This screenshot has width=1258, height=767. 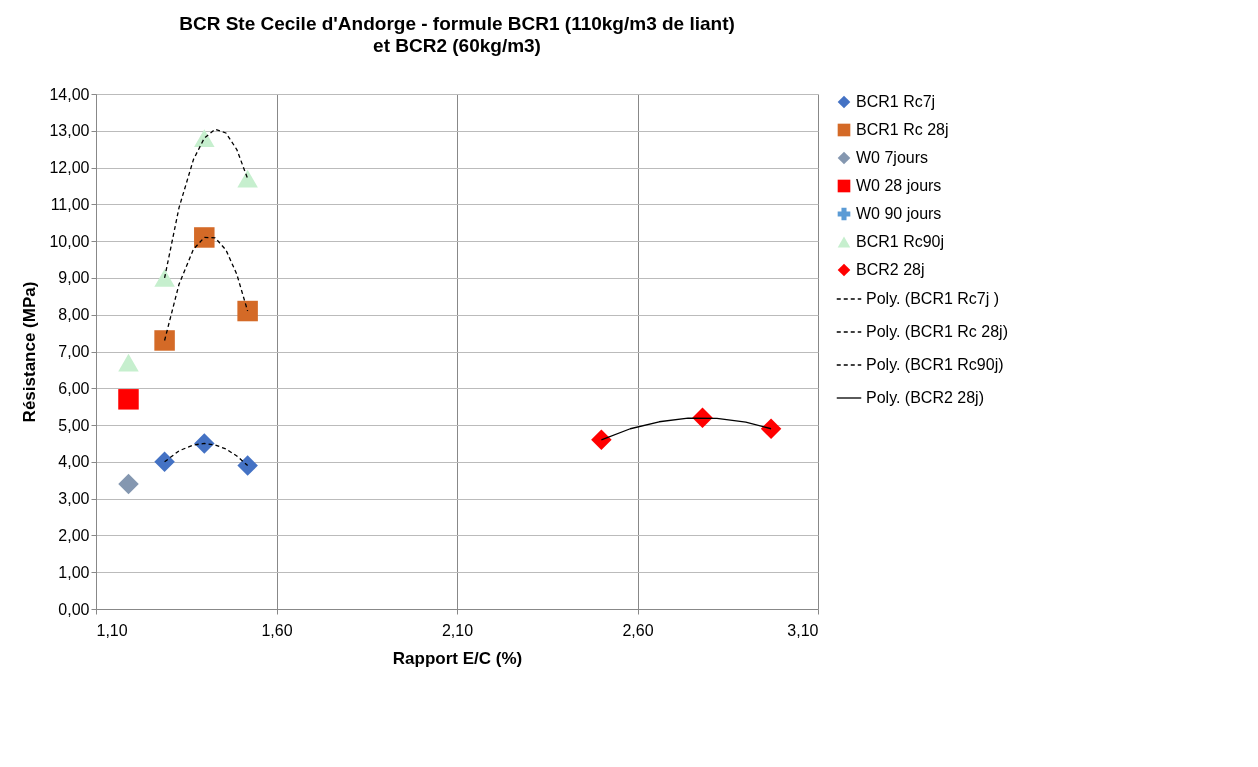 I want to click on y-tick-label: 14,00, so click(x=69, y=94).